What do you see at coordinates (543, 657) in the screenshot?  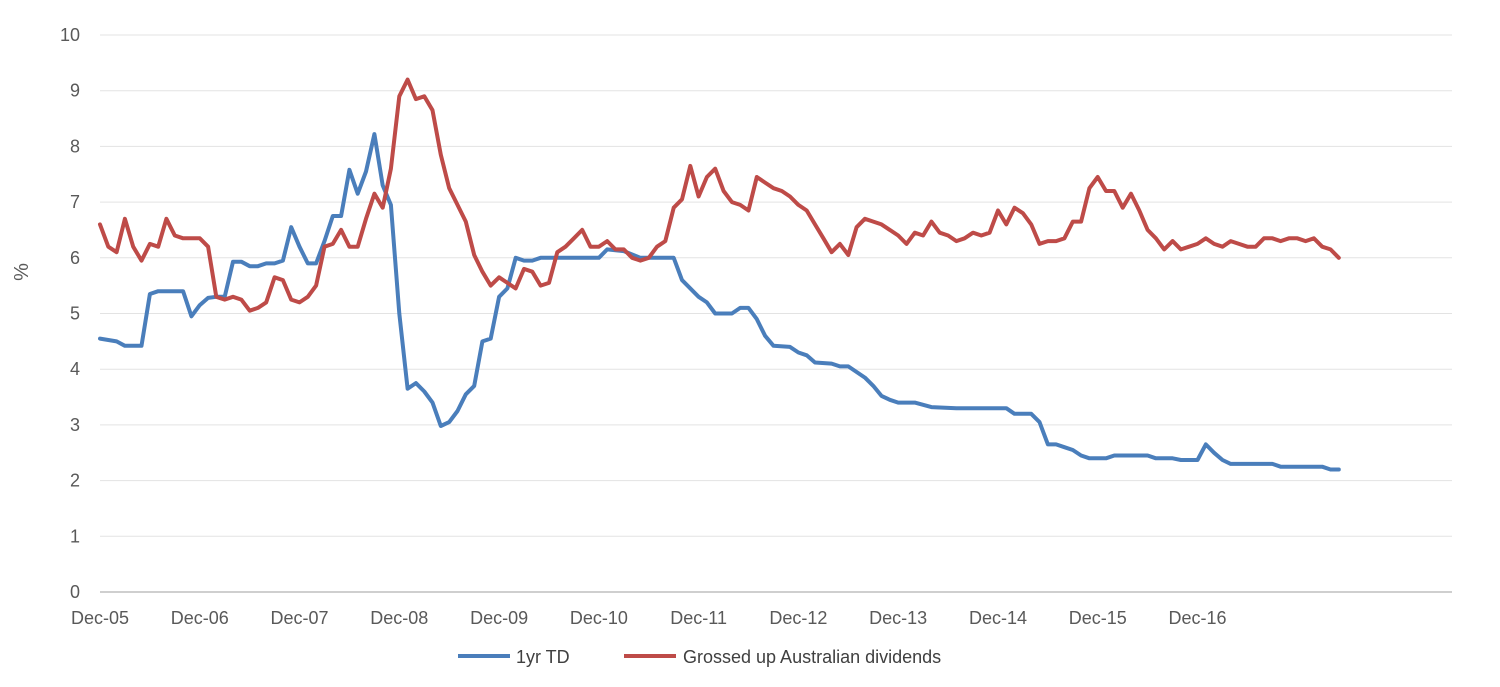 I see `legend-label: 1yr TD` at bounding box center [543, 657].